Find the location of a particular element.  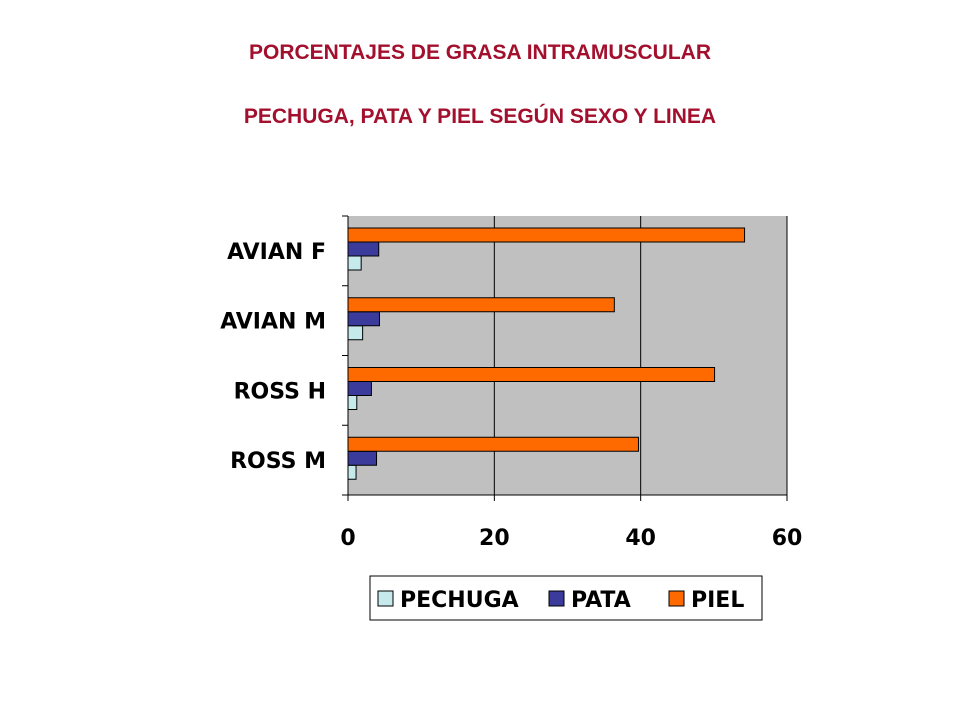

bar-piel-avian-f is located at coordinates (546, 235).